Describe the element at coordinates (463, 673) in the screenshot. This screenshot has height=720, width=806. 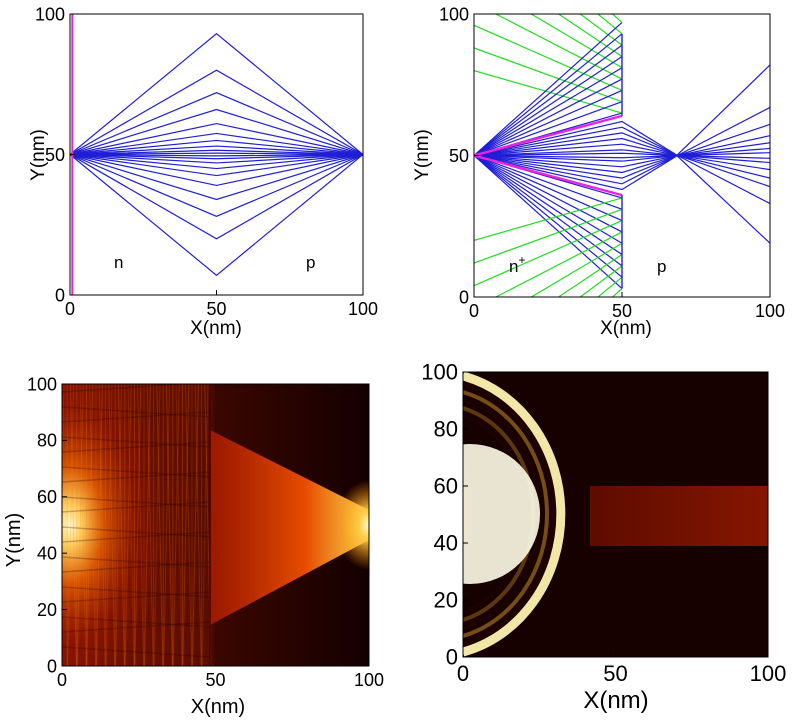
I see `x-tick-label: 0` at that location.